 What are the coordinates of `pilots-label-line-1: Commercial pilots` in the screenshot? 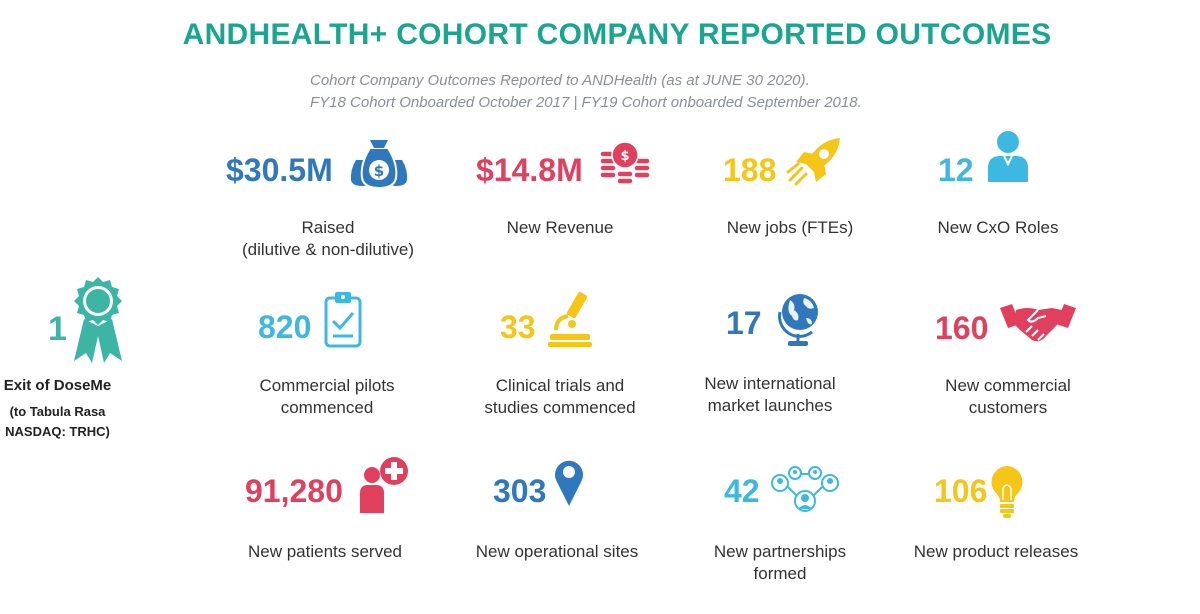 It's located at (327, 385).